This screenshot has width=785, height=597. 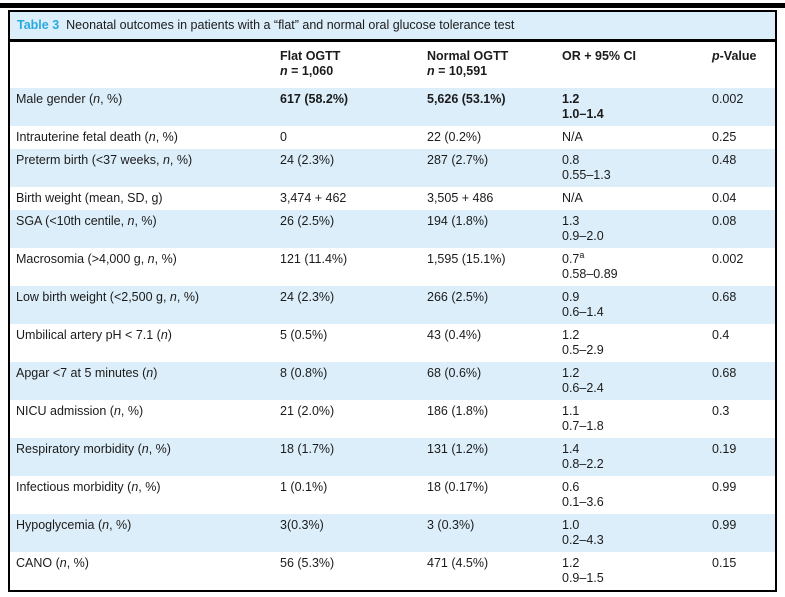 I want to click on outcome-label-cell: Umbilical artery pH < 7.1 (n), so click(x=145, y=343).